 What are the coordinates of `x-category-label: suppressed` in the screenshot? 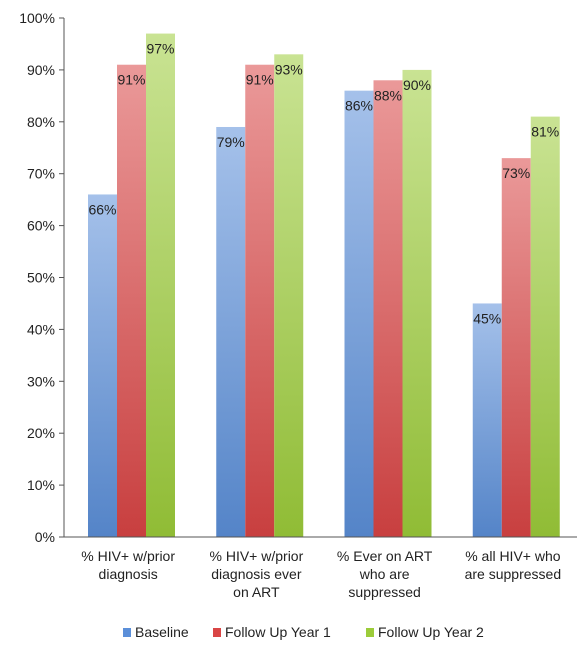 It's located at (384, 592).